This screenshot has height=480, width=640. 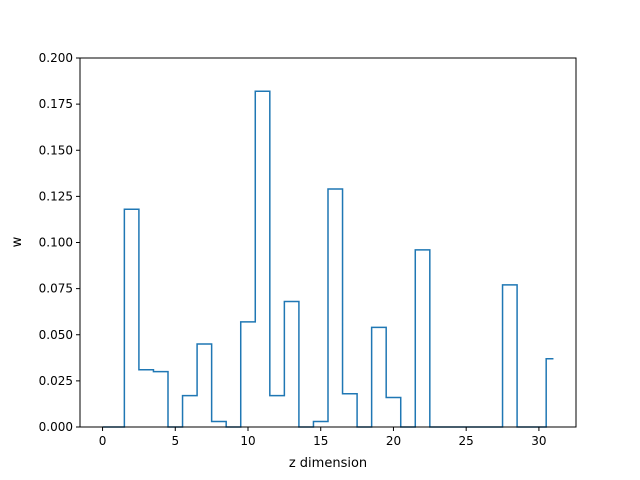 What do you see at coordinates (393, 441) in the screenshot?
I see `x-tick-label: 20` at bounding box center [393, 441].